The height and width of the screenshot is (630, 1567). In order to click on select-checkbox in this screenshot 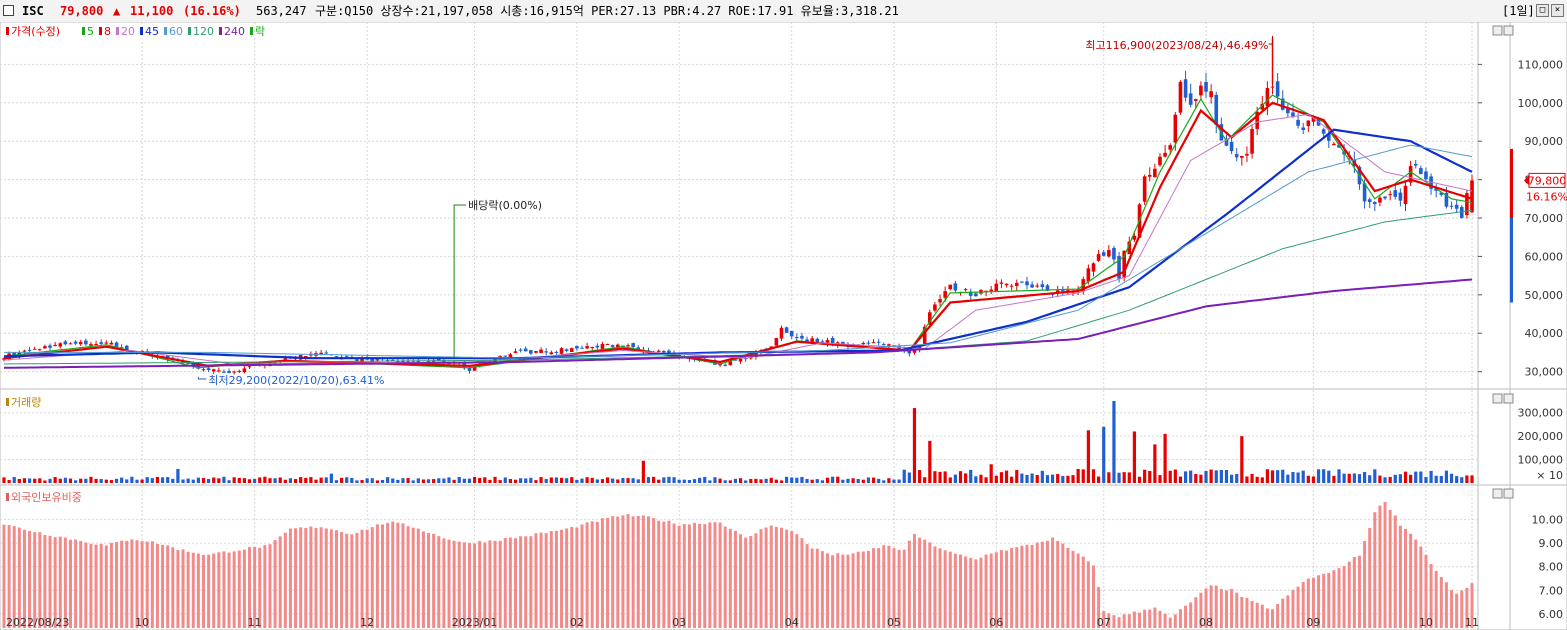, I will do `click(8, 10)`.